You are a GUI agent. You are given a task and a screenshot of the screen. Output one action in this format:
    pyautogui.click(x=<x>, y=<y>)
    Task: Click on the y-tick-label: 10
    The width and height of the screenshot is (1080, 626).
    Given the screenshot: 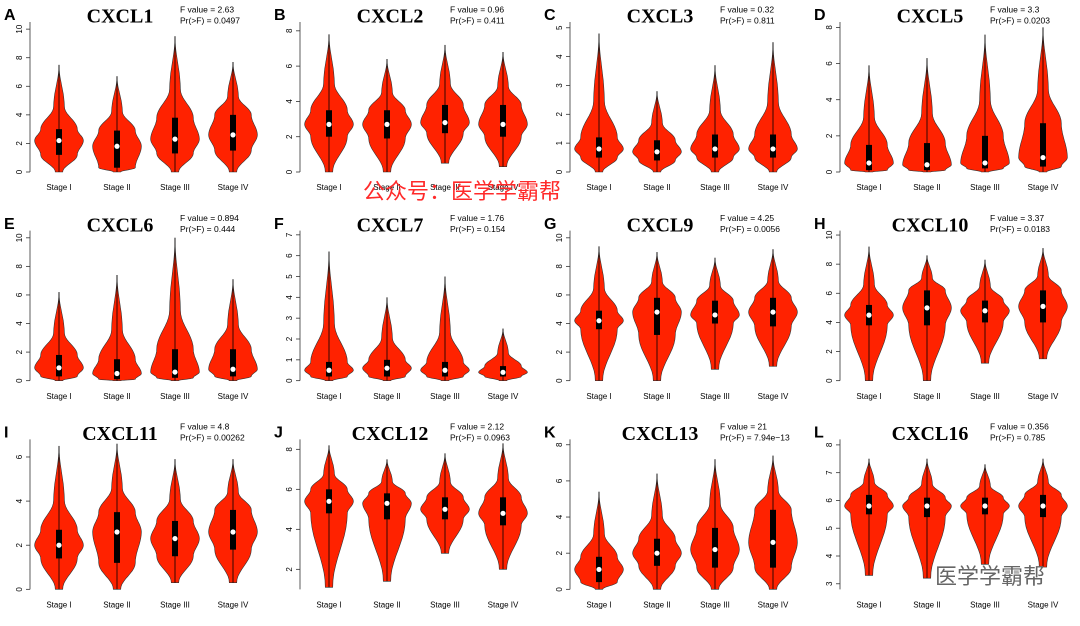 What is the action you would take?
    pyautogui.click(x=19, y=237)
    